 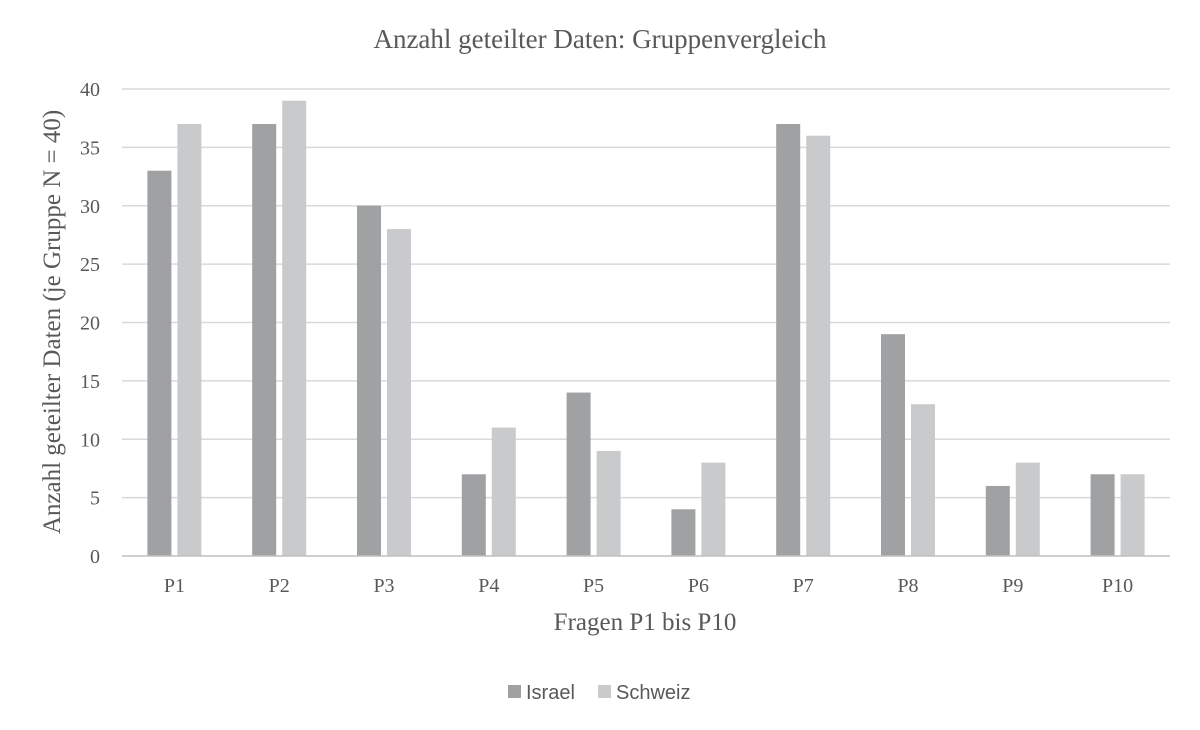 I want to click on bar-israel-p2, so click(x=264, y=340).